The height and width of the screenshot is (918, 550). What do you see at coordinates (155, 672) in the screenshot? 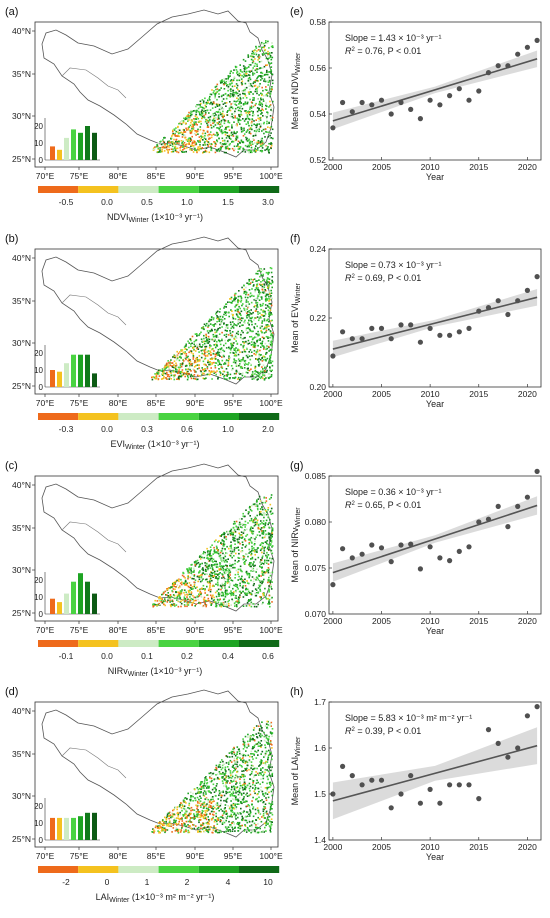
I see `colorbar-label: NIRvWinter (1×10⁻³ yr⁻¹)` at bounding box center [155, 672].